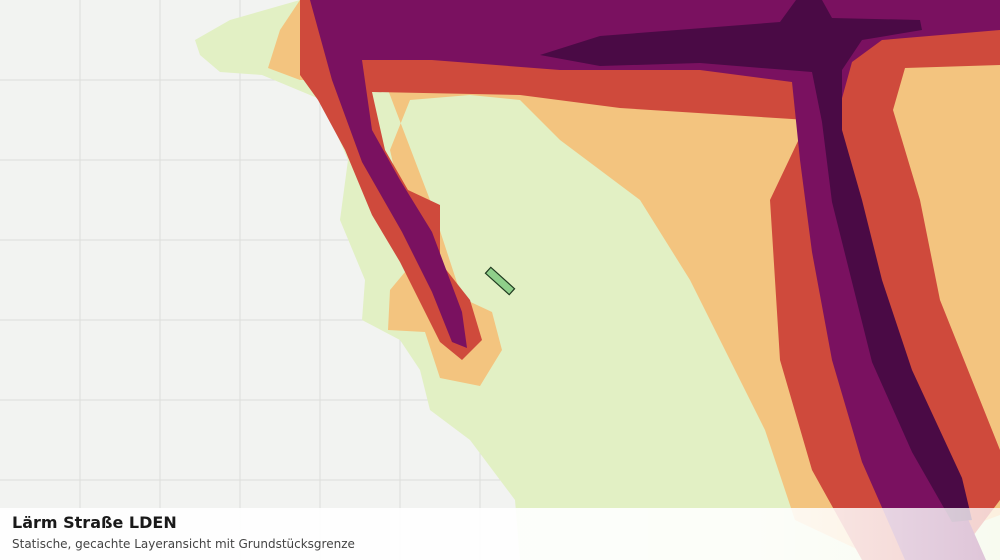 The image size is (1000, 560). Describe the element at coordinates (500, 281) in the screenshot. I see `parcel-boundary` at that location.